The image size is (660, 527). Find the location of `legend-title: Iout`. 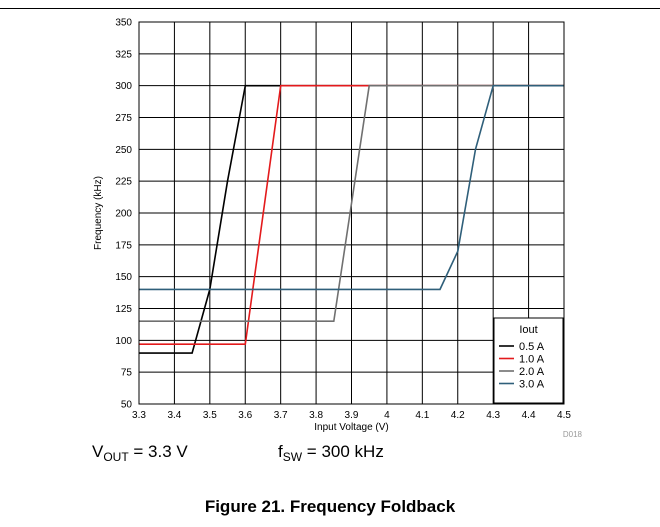

legend-title: Iout is located at coordinates (528, 330).